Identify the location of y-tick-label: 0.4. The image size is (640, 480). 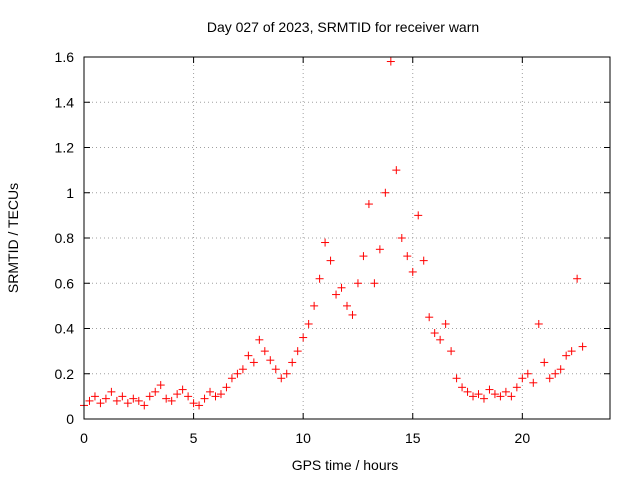
(65, 329).